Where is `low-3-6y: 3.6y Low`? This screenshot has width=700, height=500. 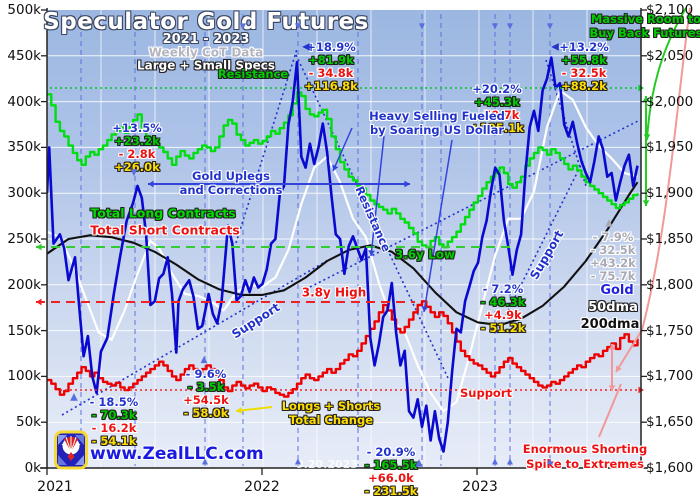
low-3-6y: 3.6y Low is located at coordinates (425, 254).